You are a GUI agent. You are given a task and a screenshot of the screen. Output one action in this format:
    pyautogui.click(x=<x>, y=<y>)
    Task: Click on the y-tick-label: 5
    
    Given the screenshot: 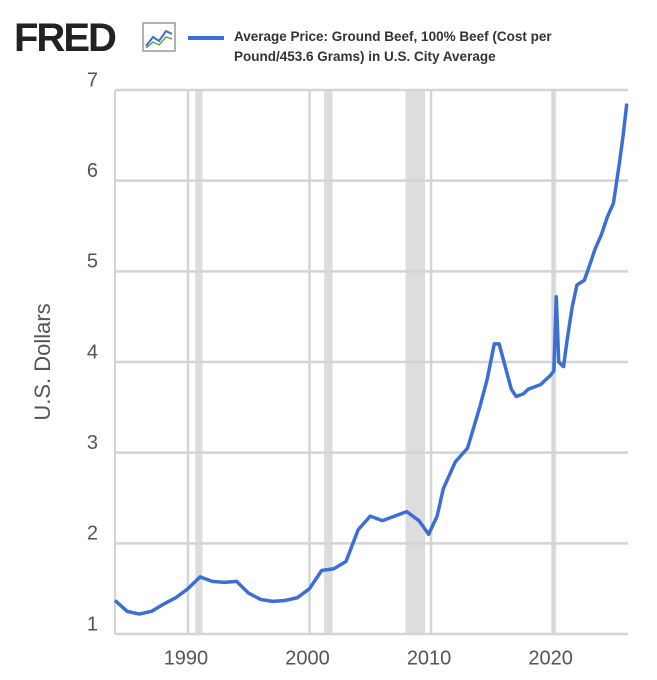 What is the action you would take?
    pyautogui.click(x=92, y=262)
    